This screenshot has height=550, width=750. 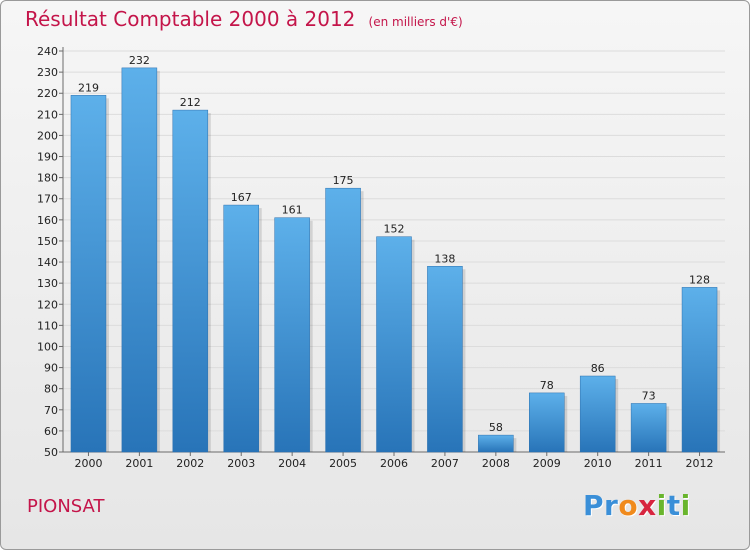 What do you see at coordinates (292, 210) in the screenshot?
I see `bar-value-label: 161` at bounding box center [292, 210].